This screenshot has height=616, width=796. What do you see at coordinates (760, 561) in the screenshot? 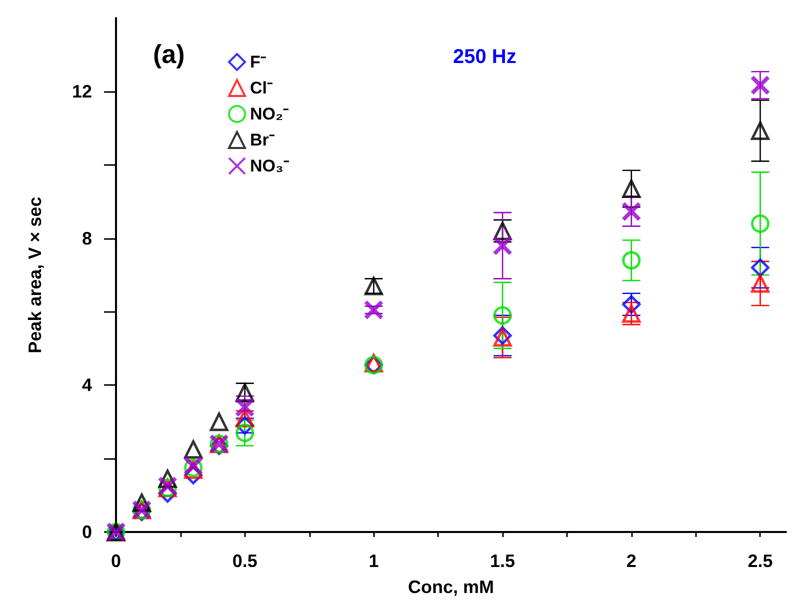
I see `x-tick-label: 2.5` at bounding box center [760, 561].